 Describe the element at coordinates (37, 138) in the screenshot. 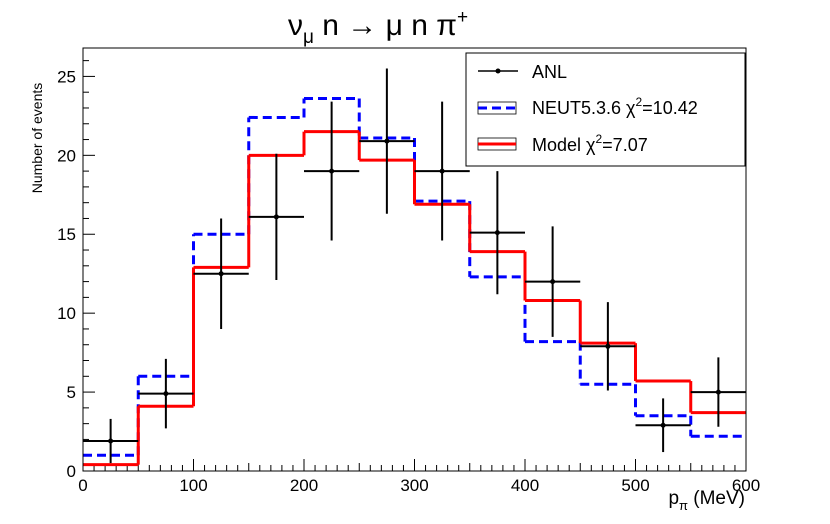

I see `y-axis-label: Number of events` at that location.